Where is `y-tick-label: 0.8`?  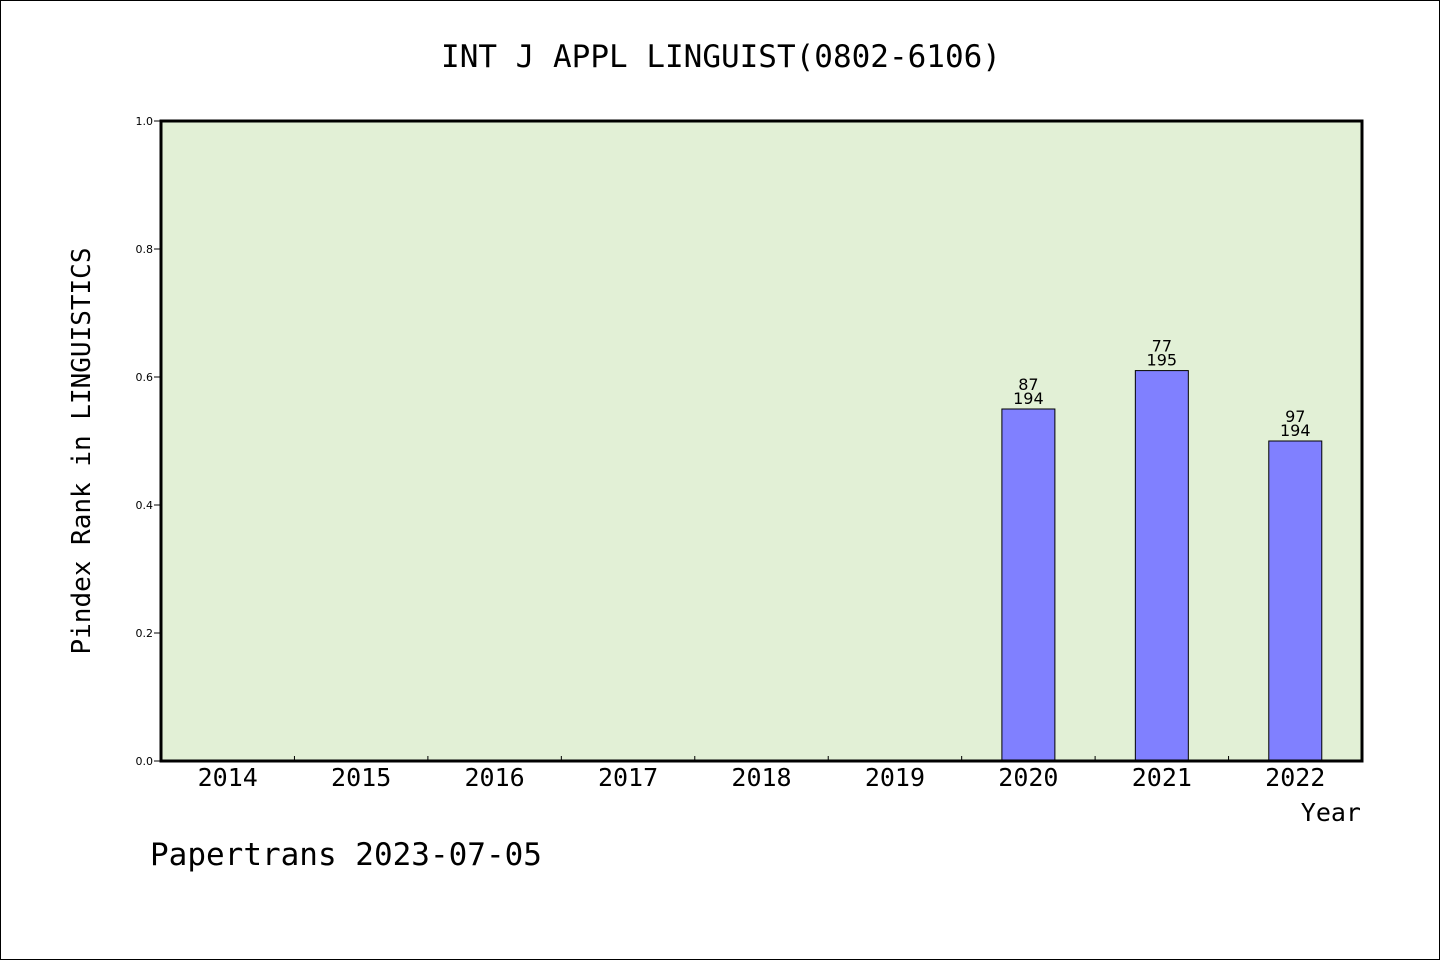 y-tick-label: 0.8 is located at coordinates (145, 249).